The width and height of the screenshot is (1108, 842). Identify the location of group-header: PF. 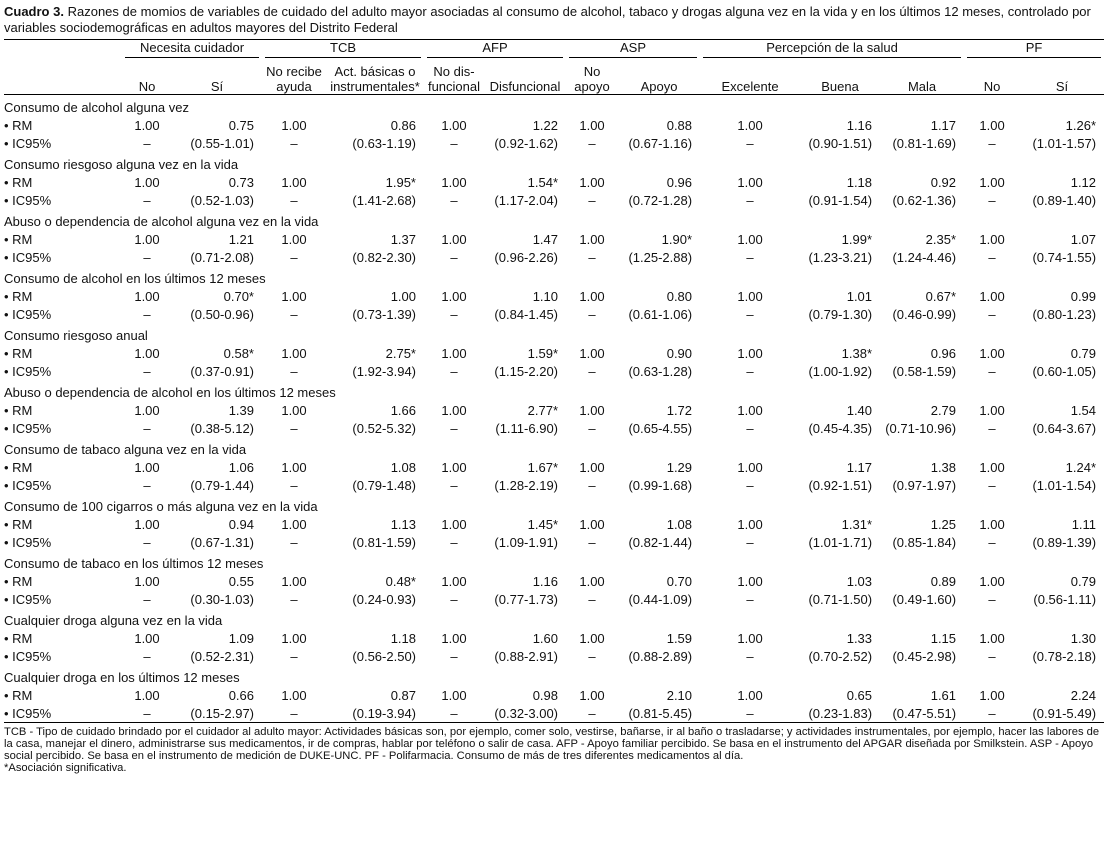
(1034, 49).